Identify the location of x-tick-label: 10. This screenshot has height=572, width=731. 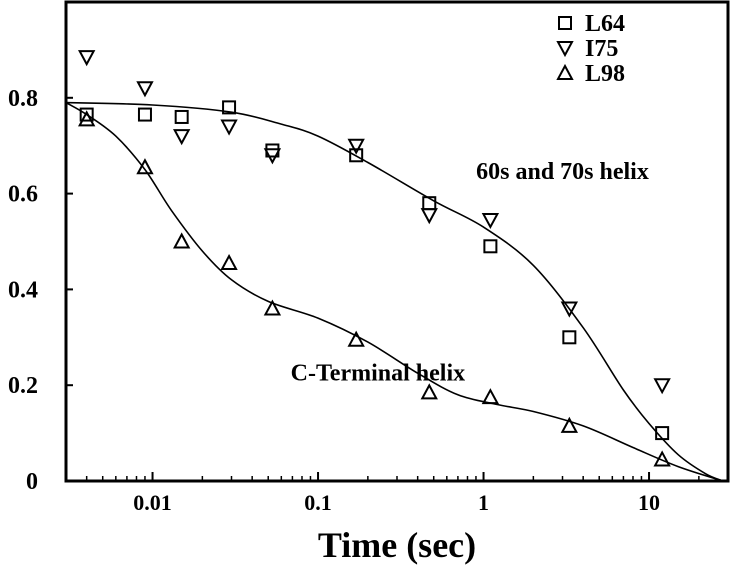
(649, 502).